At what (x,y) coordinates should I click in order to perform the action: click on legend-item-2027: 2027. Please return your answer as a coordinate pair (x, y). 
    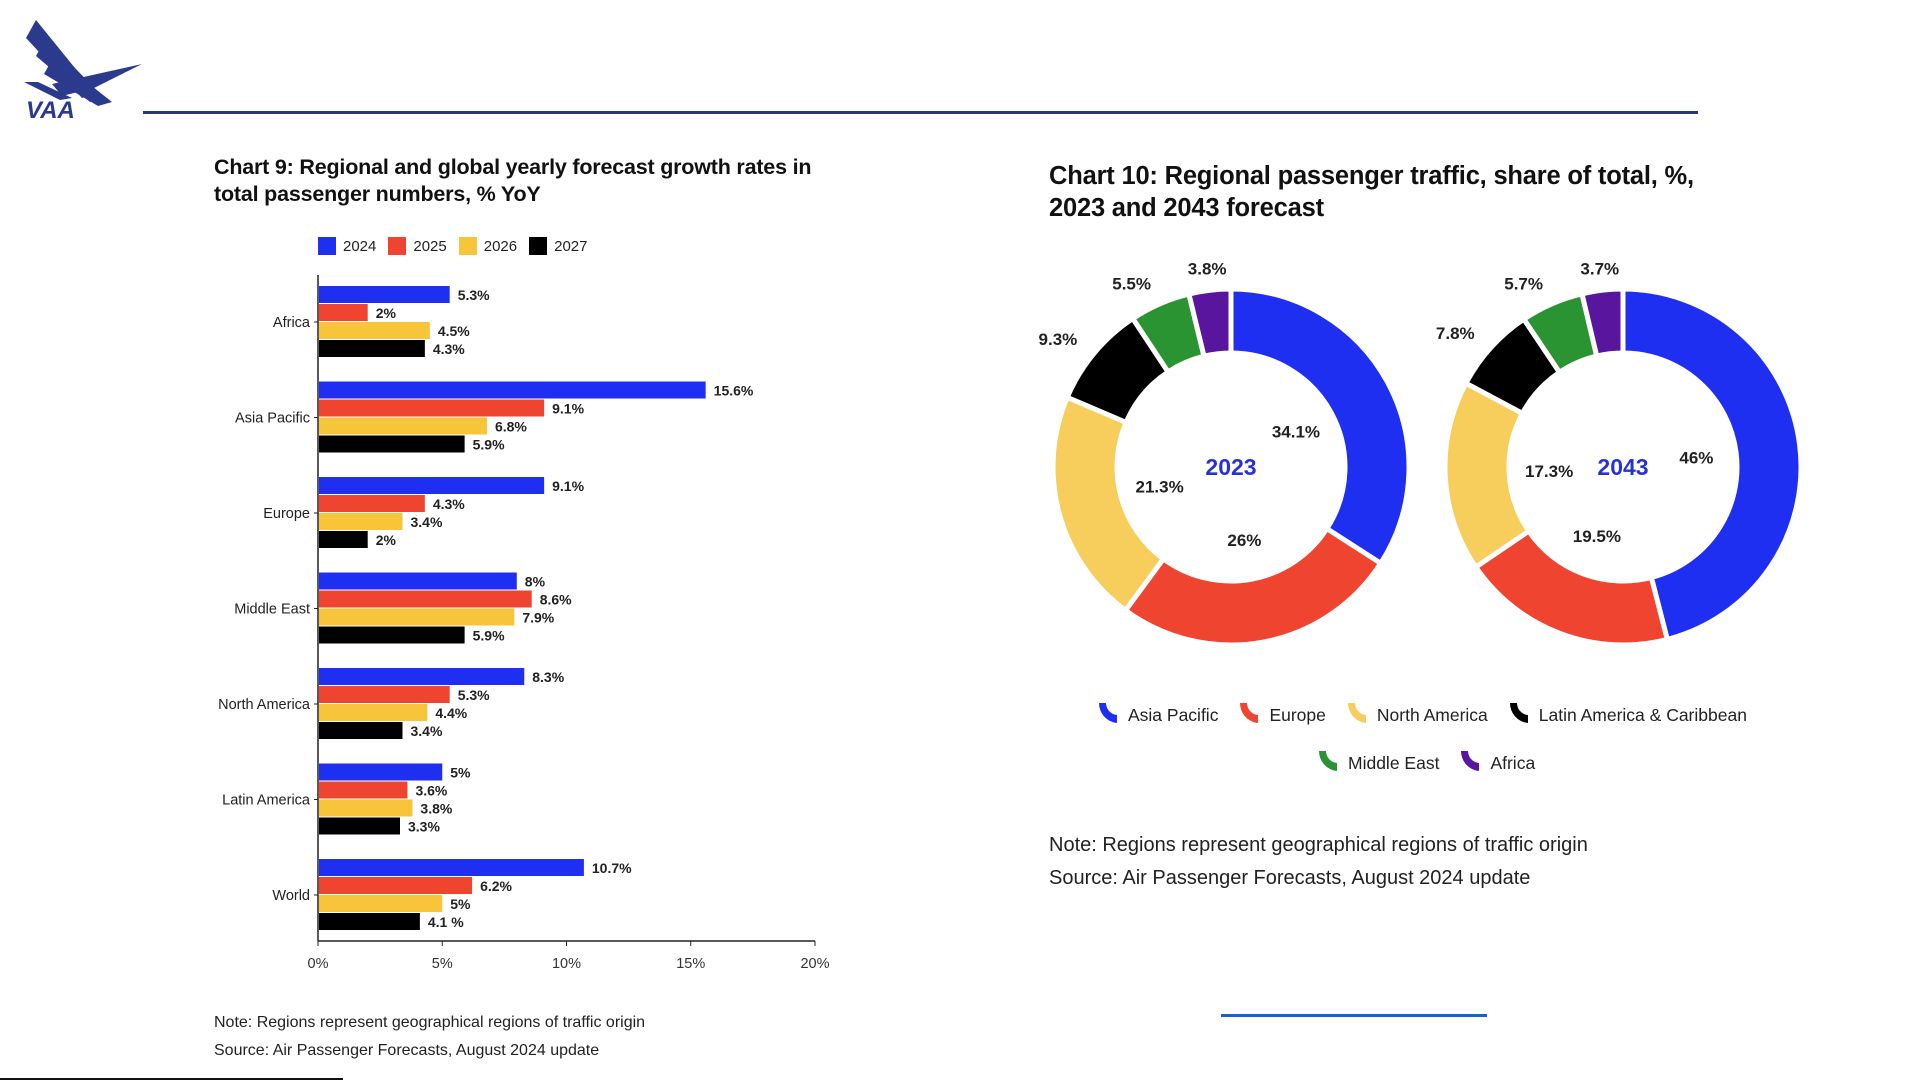
    Looking at the image, I should click on (558, 246).